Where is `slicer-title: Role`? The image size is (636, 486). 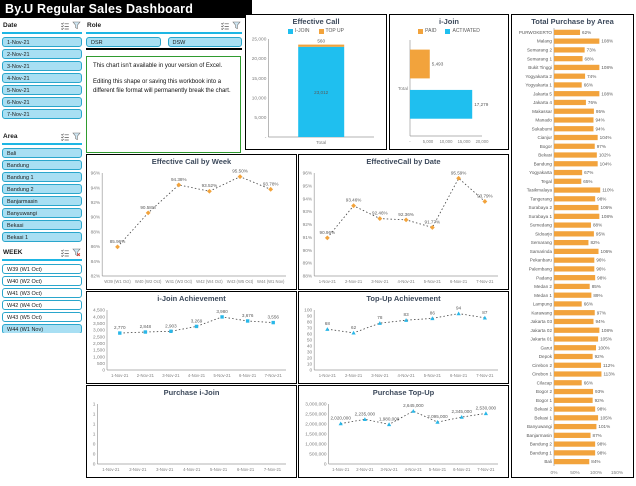
slicer-title: Role is located at coordinates (94, 25).